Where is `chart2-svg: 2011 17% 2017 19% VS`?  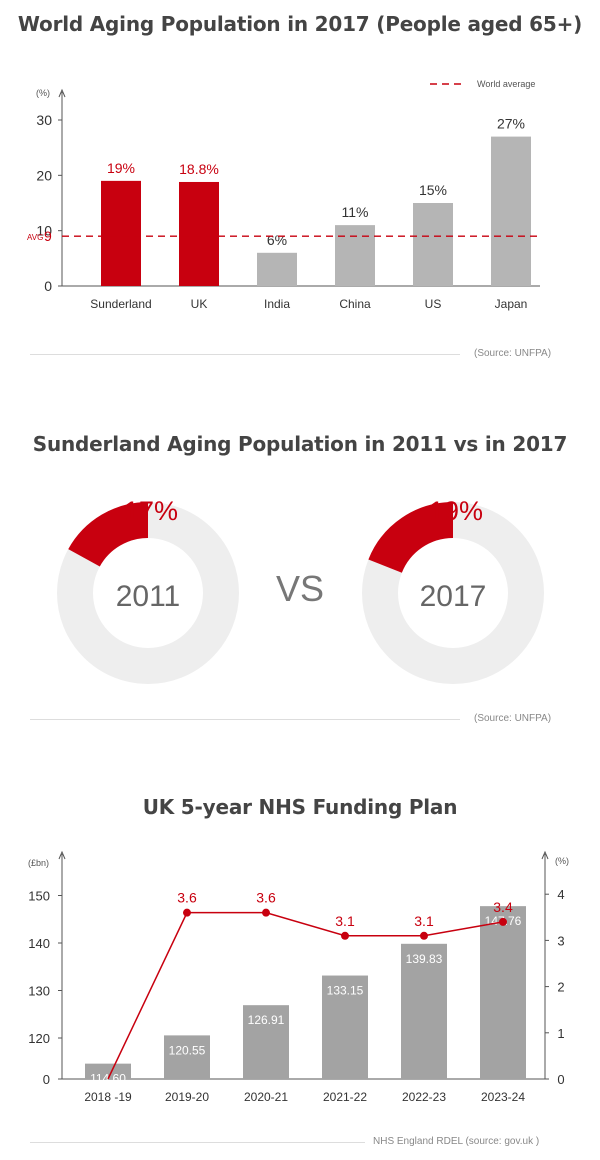
chart2-svg: 2011 17% 2017 19% VS is located at coordinates (300, 590).